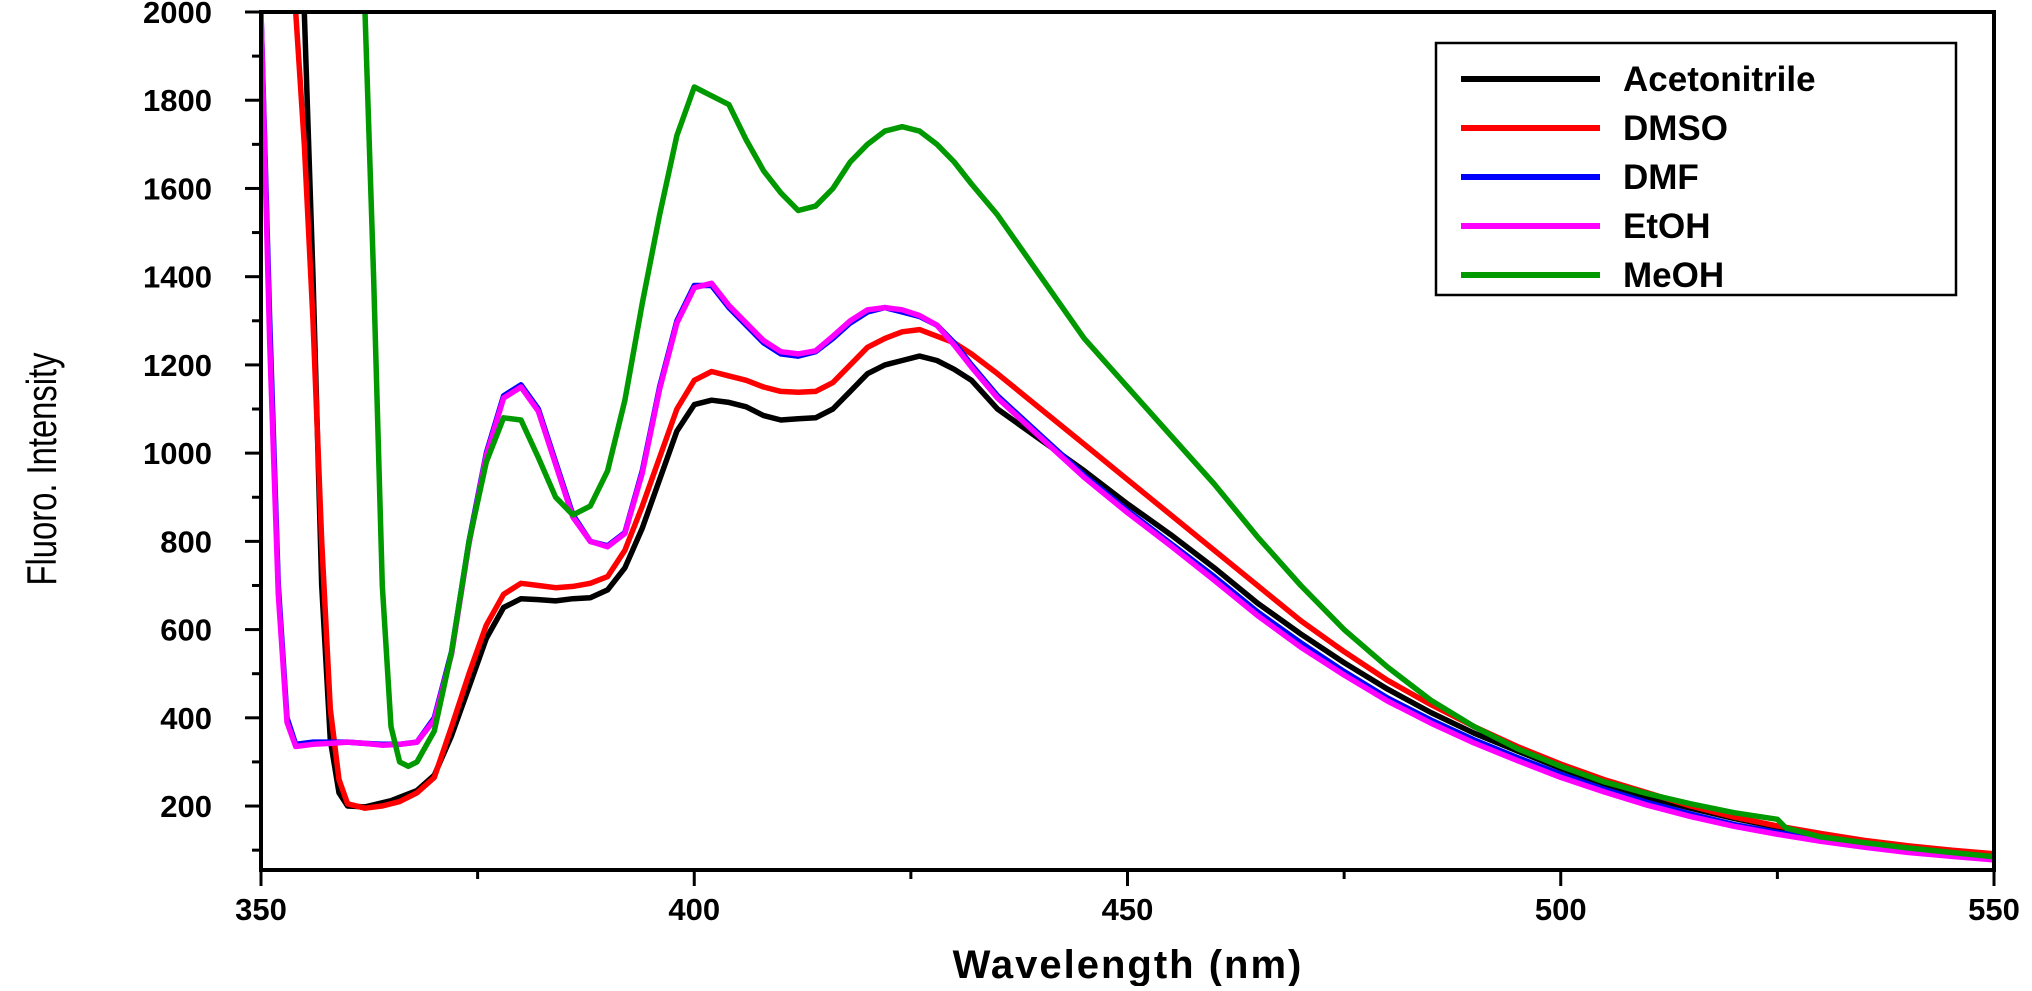 The width and height of the screenshot is (2032, 991). What do you see at coordinates (1661, 177) in the screenshot?
I see `legend-label-dmf: DMF` at bounding box center [1661, 177].